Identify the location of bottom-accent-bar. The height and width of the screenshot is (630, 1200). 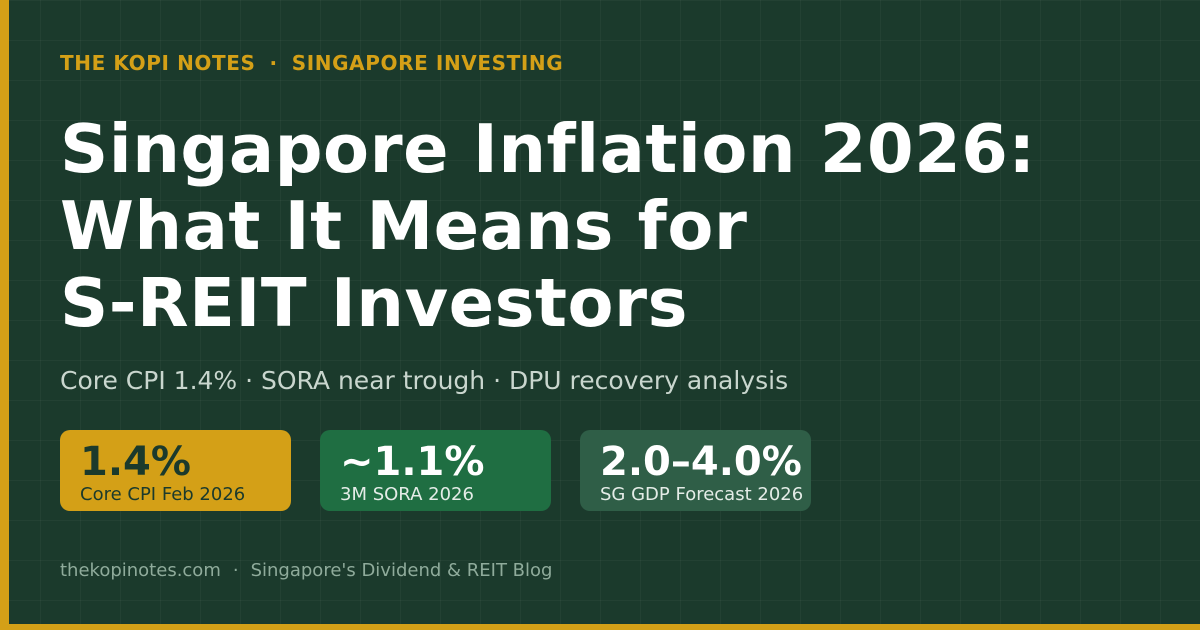
(600, 627).